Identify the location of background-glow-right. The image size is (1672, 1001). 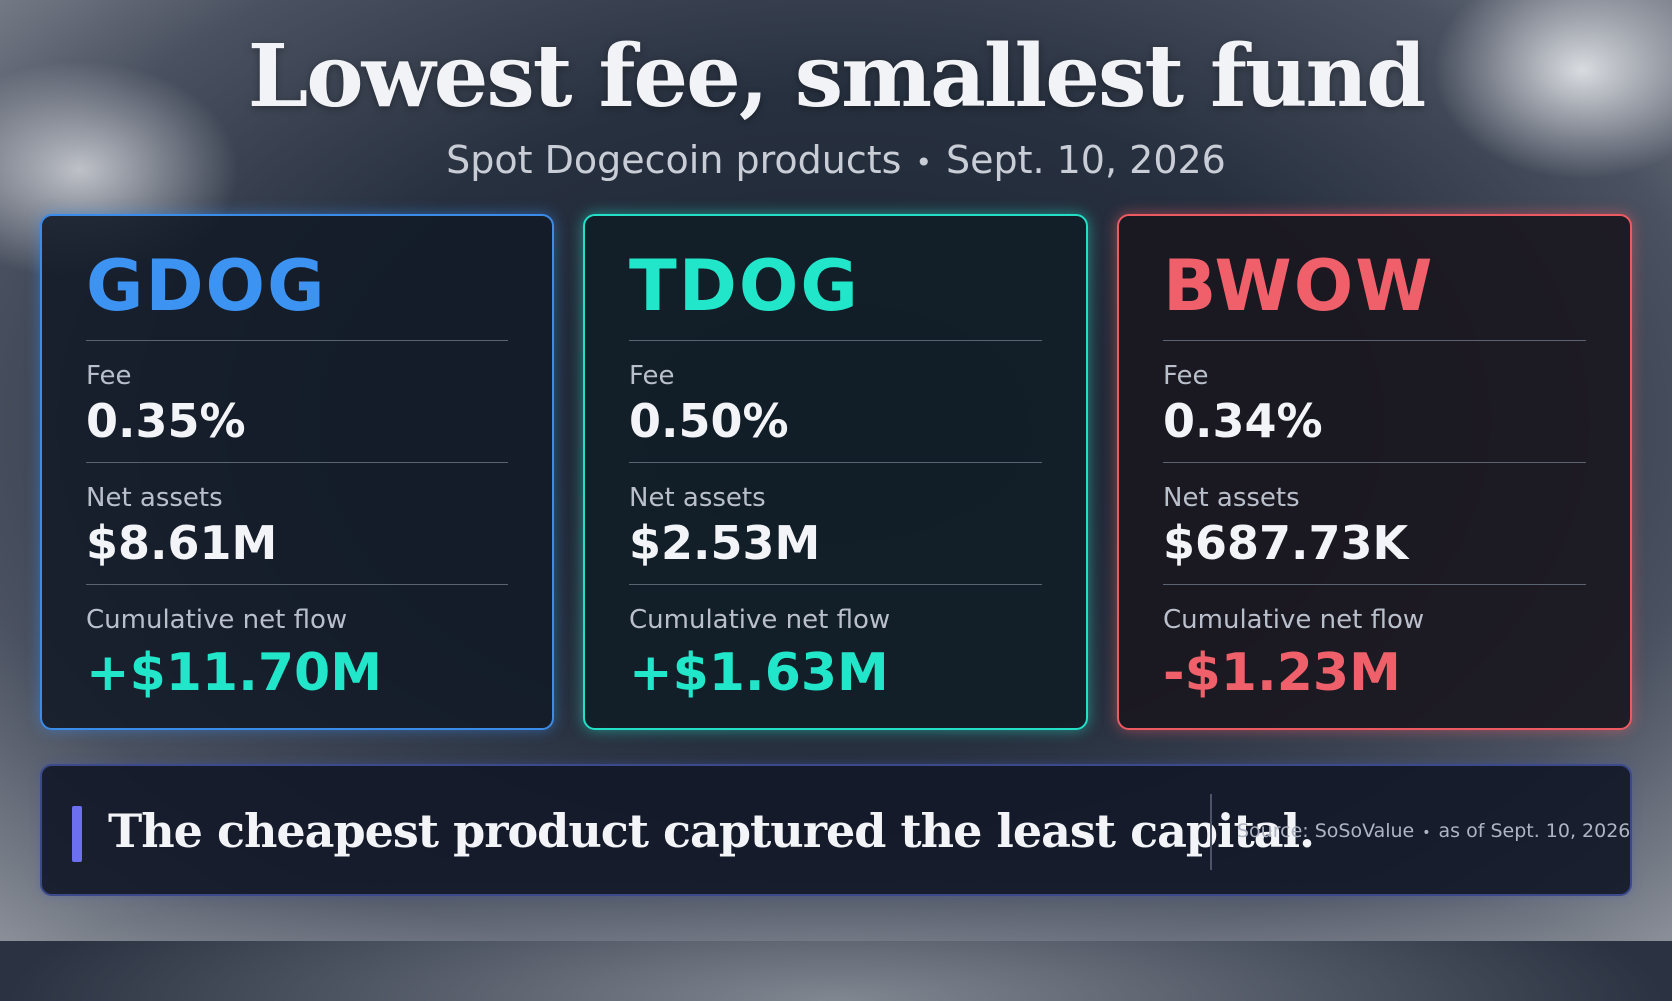
(1552, 90).